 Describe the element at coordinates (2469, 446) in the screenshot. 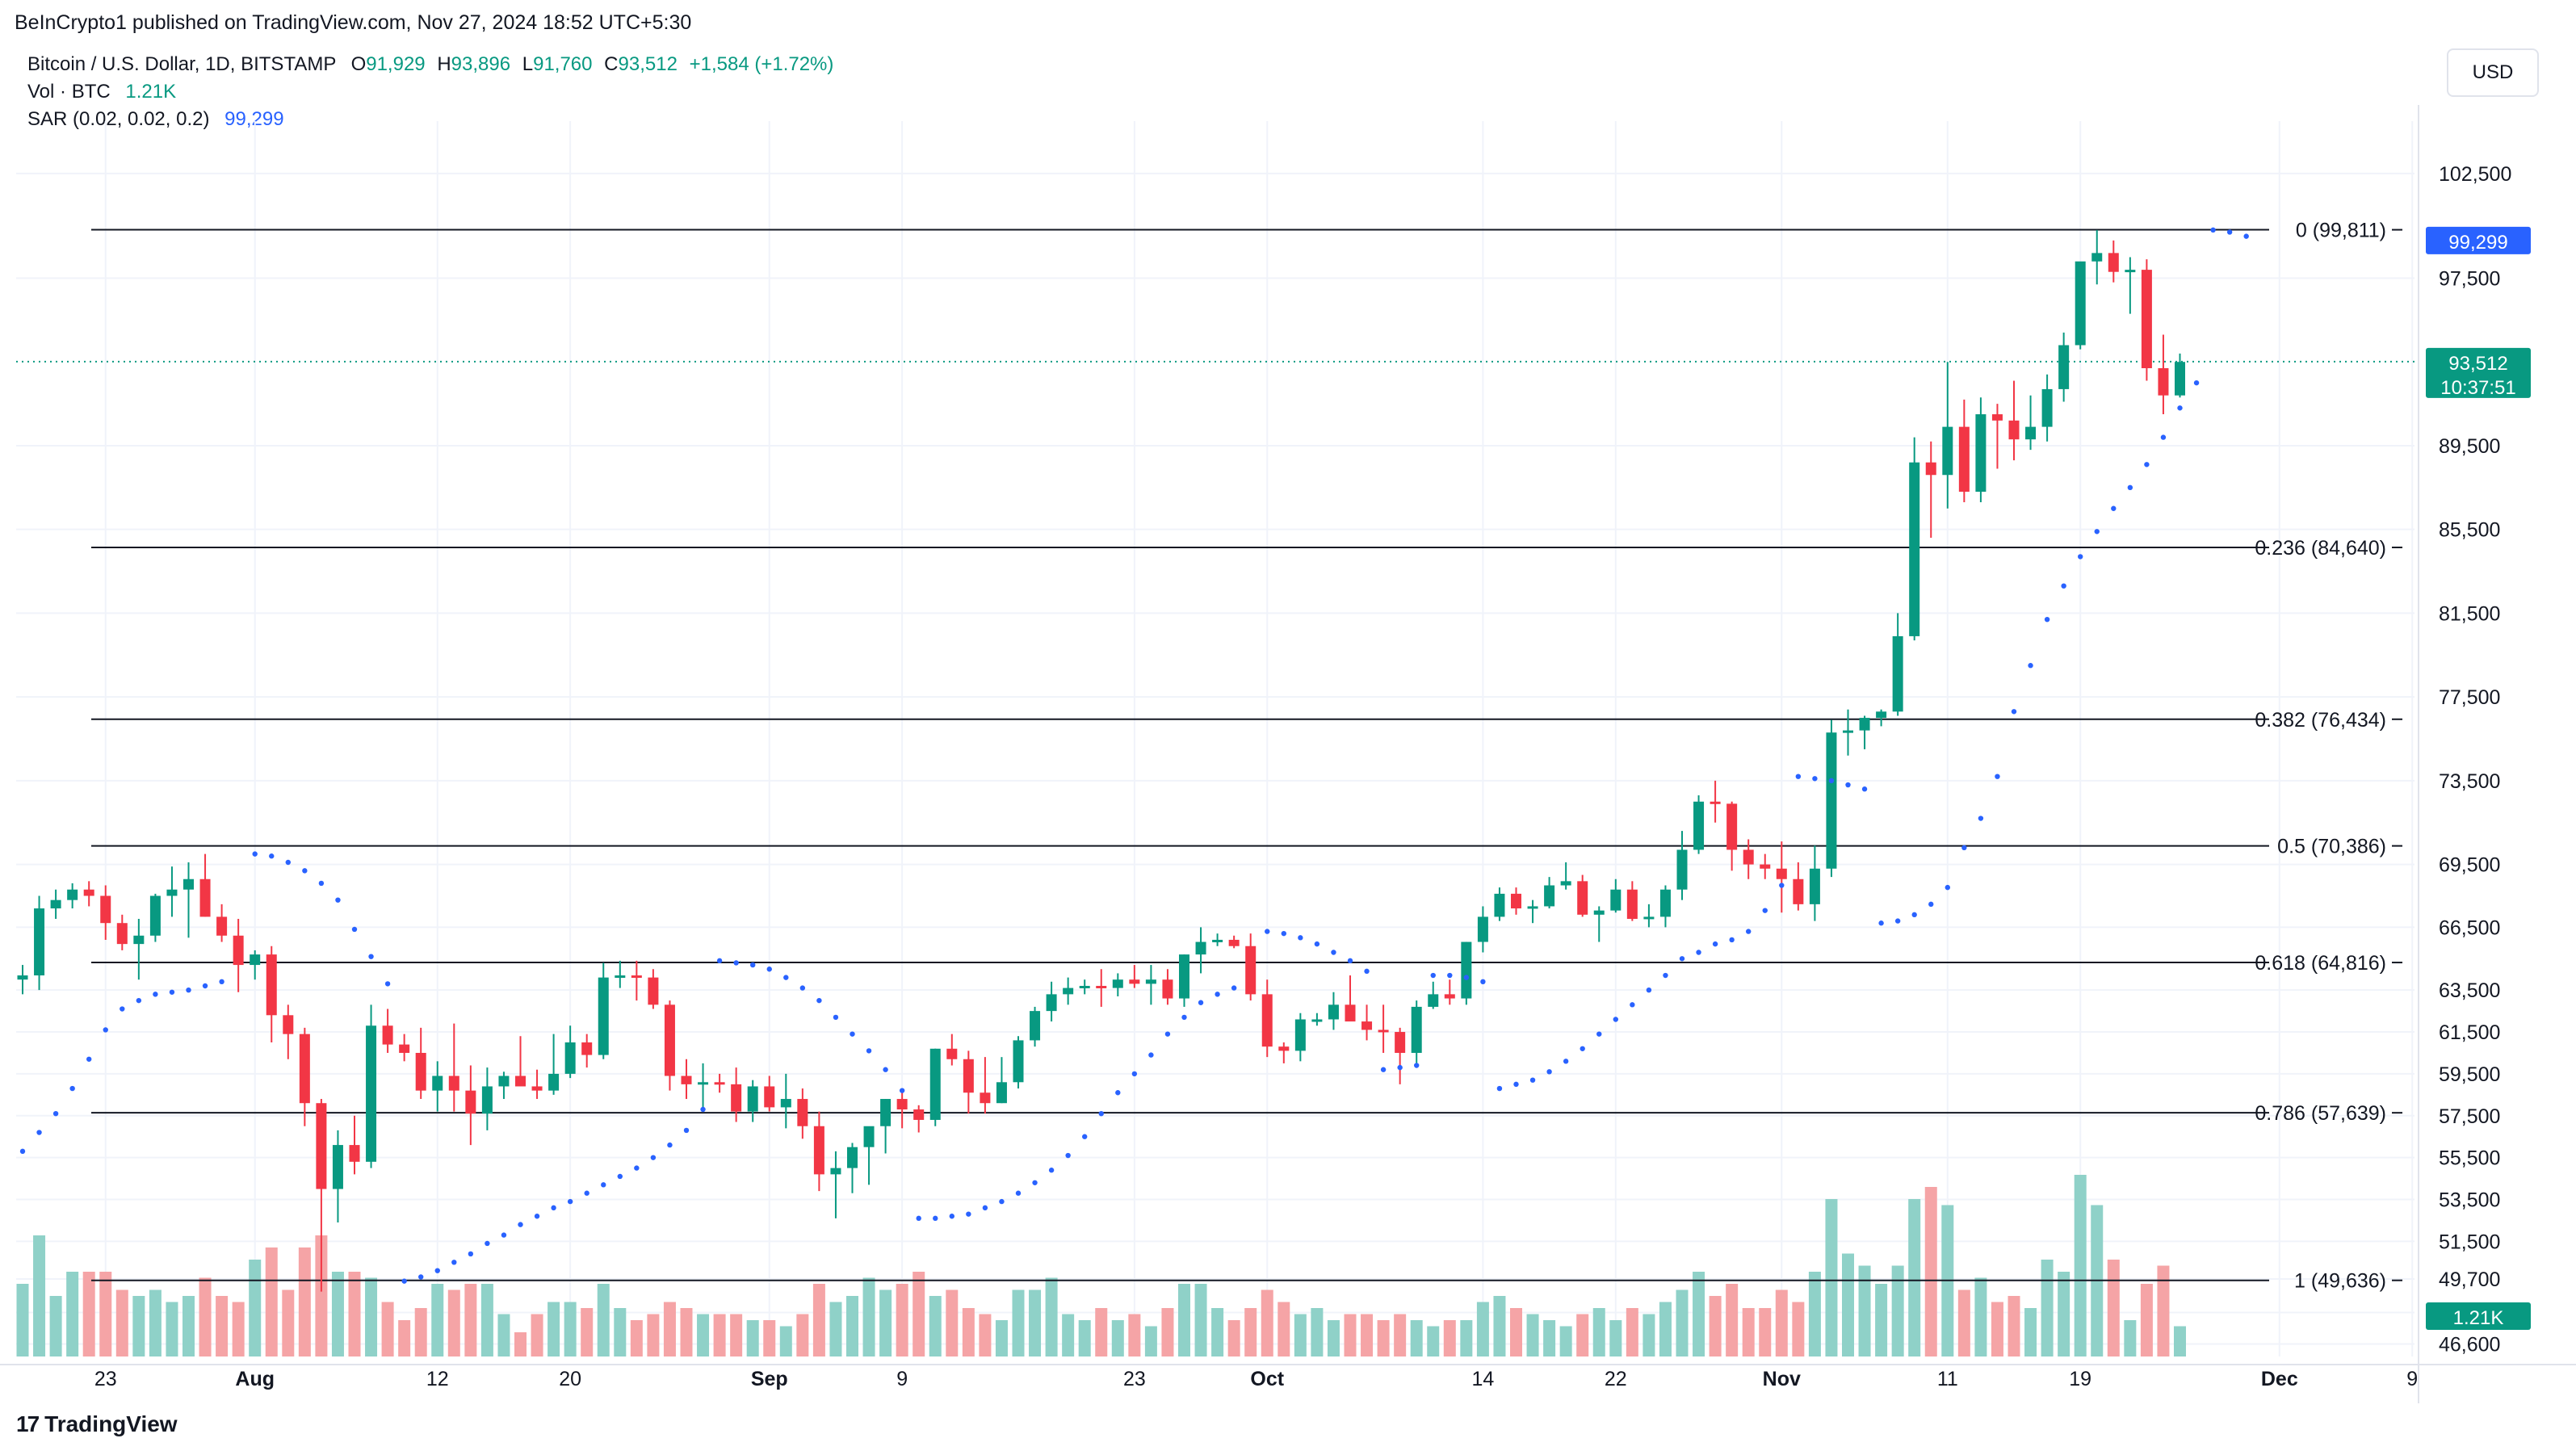

I see `y-tick-label: 89,500` at that location.